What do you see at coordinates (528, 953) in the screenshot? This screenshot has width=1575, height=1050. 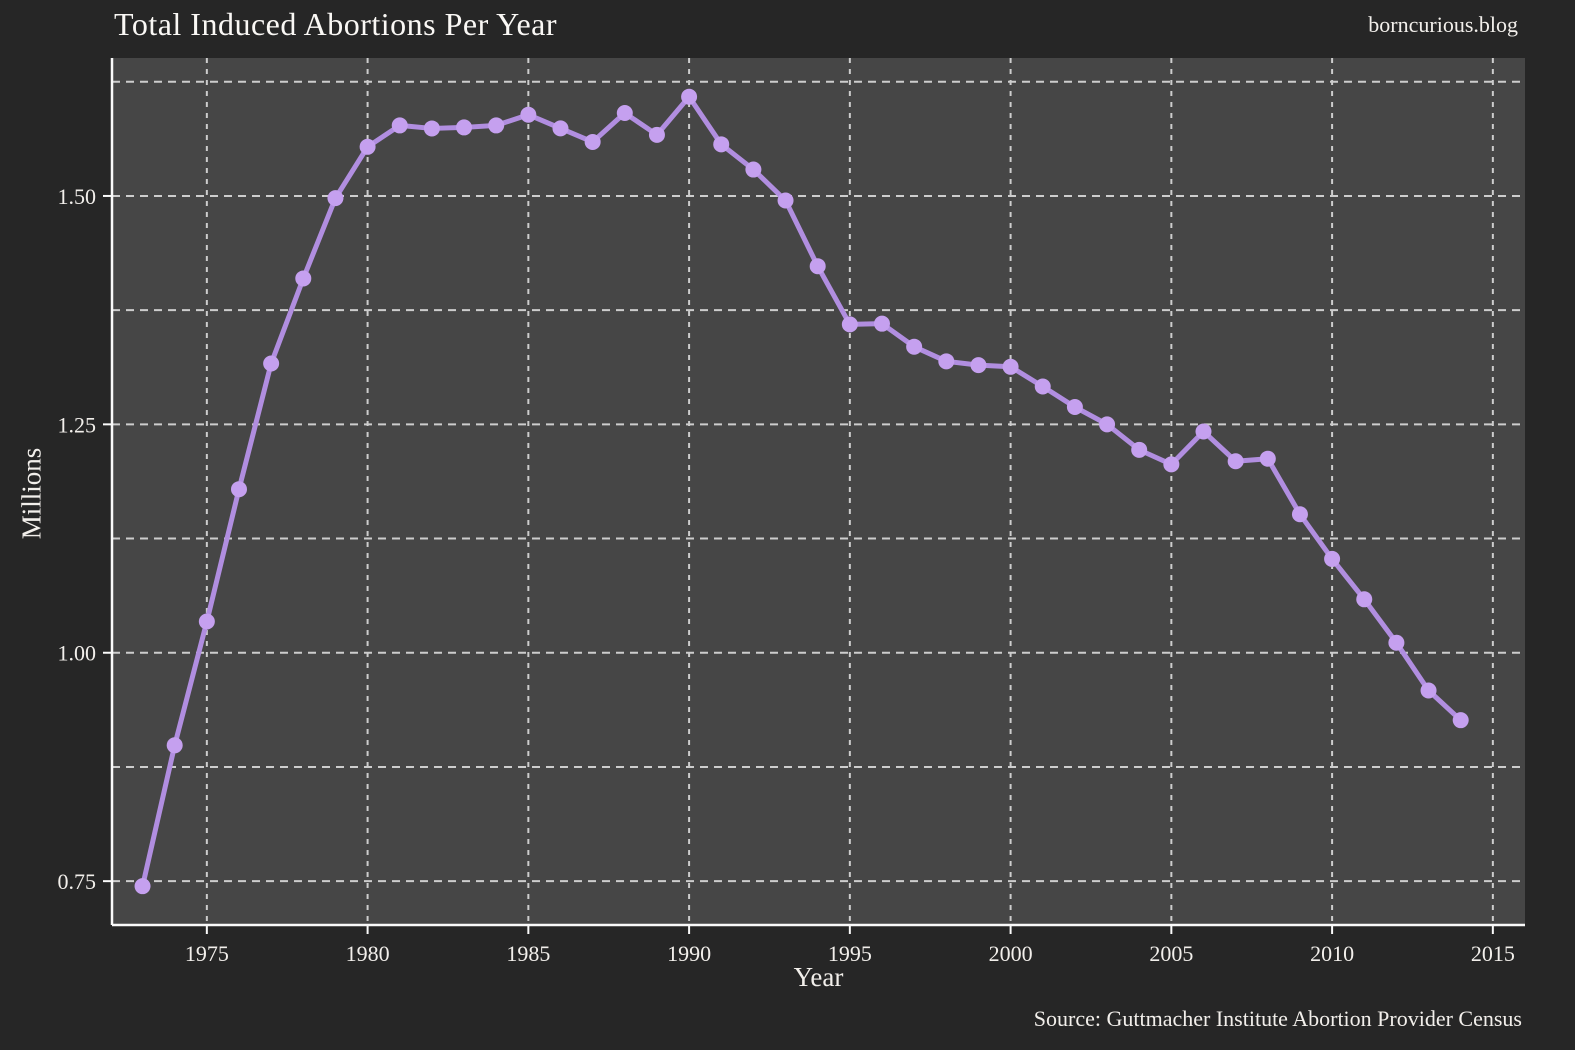 I see `x-tick-label: 1985` at bounding box center [528, 953].